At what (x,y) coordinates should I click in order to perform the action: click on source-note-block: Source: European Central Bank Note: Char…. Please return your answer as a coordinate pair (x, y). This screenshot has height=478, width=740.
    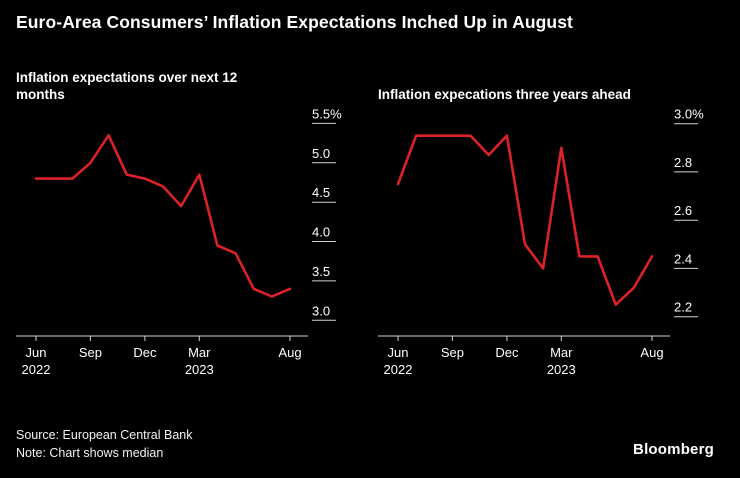
    Looking at the image, I should click on (104, 444).